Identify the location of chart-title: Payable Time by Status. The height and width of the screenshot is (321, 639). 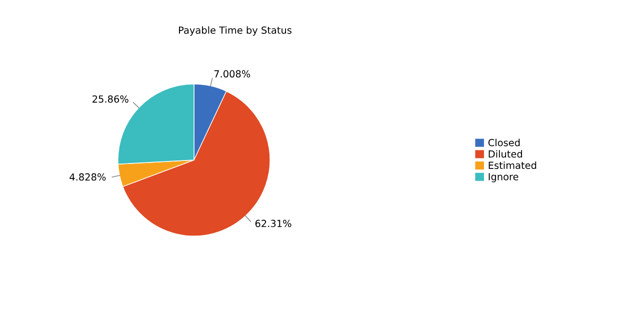
(235, 31).